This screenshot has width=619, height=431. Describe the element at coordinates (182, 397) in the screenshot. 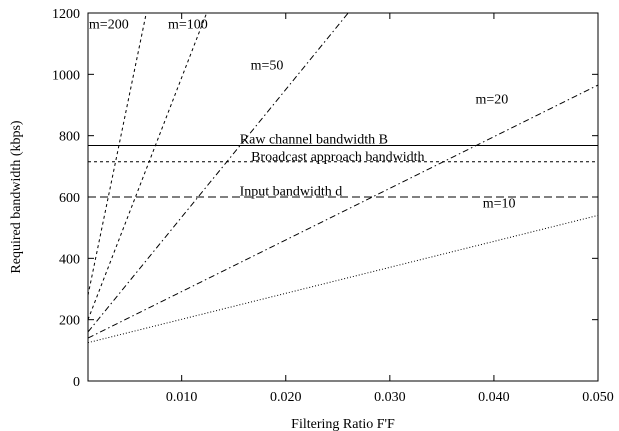

I see `x-tick-label: 0.010` at that location.